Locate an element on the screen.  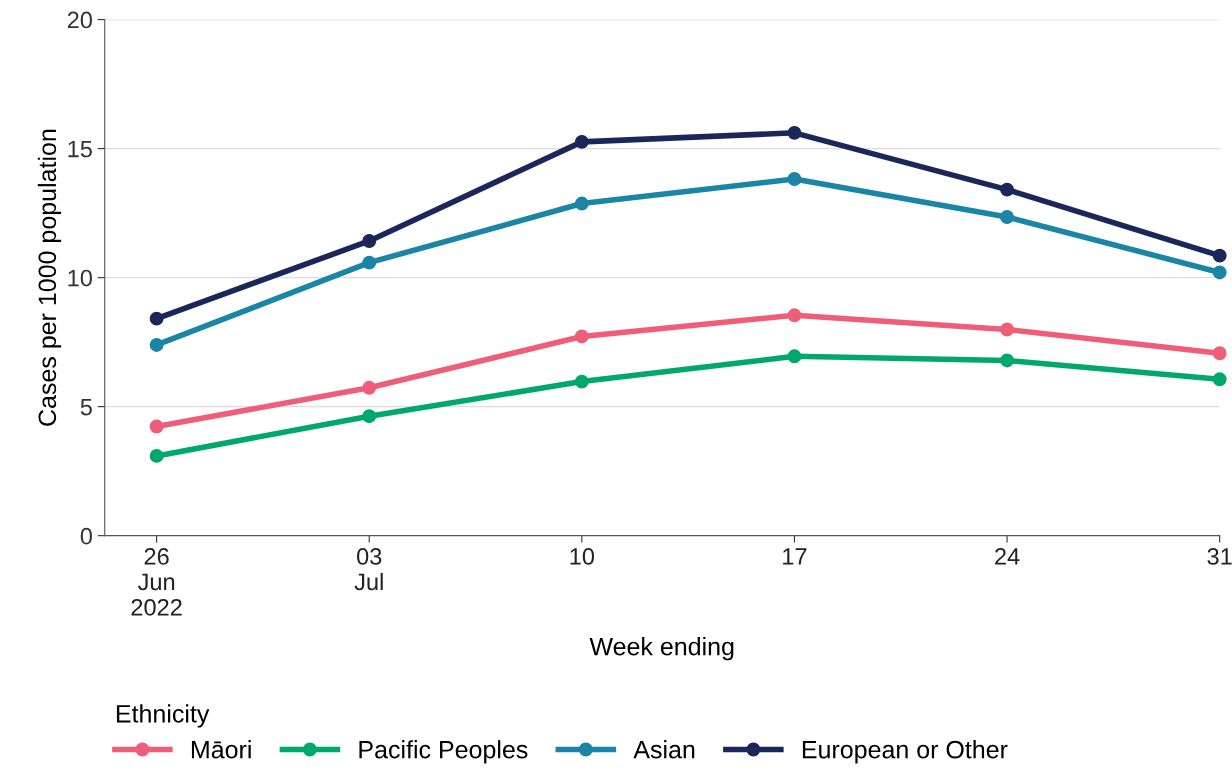
y-axis-title: Cases per 1000 population is located at coordinates (49, 277).